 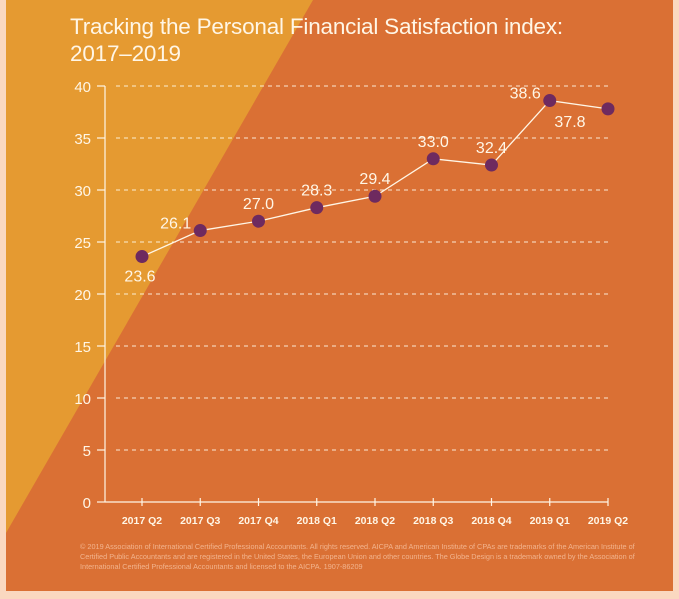 I want to click on x-tick-label: 2018 Q4, so click(x=491, y=521).